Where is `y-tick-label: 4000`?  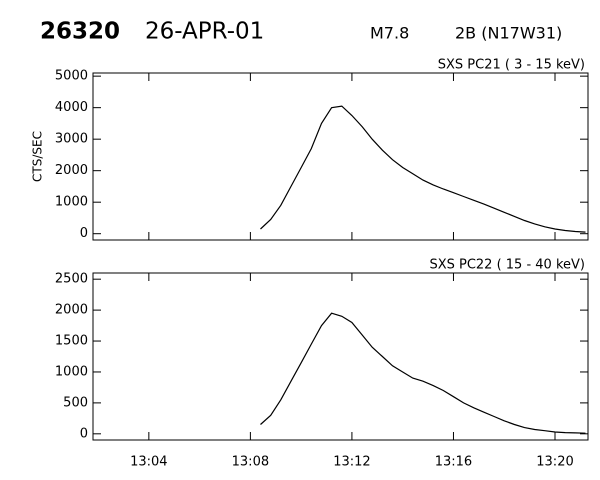 y-tick-label: 4000 is located at coordinates (71, 107).